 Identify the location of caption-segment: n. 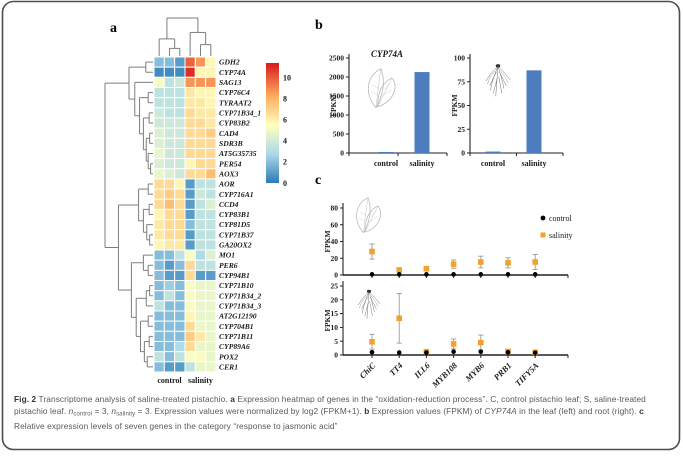
(114, 411).